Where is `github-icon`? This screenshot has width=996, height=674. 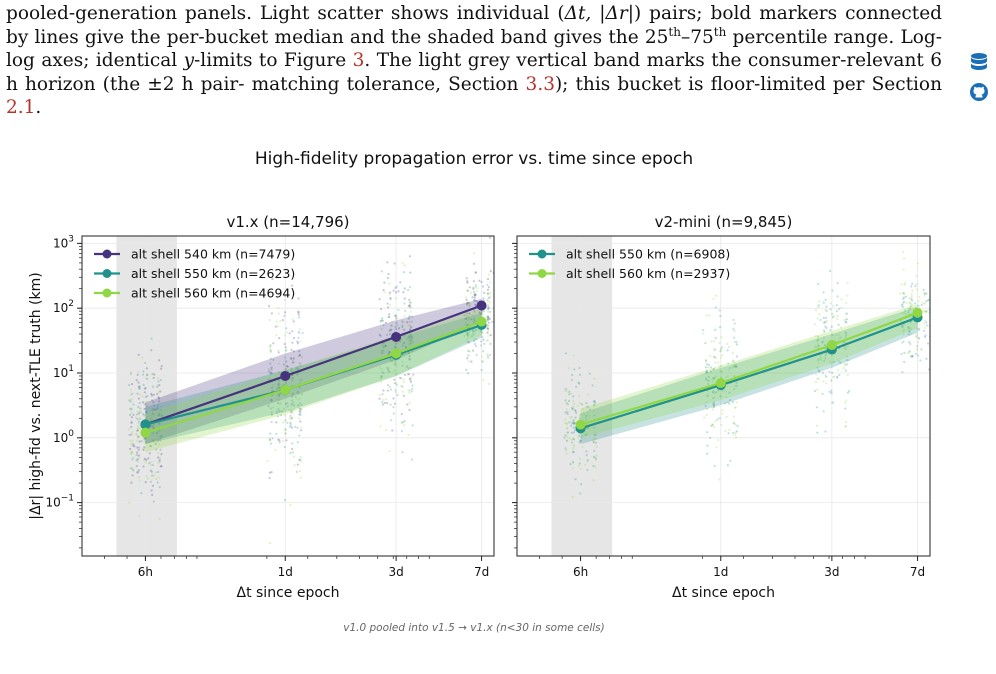 github-icon is located at coordinates (979, 92).